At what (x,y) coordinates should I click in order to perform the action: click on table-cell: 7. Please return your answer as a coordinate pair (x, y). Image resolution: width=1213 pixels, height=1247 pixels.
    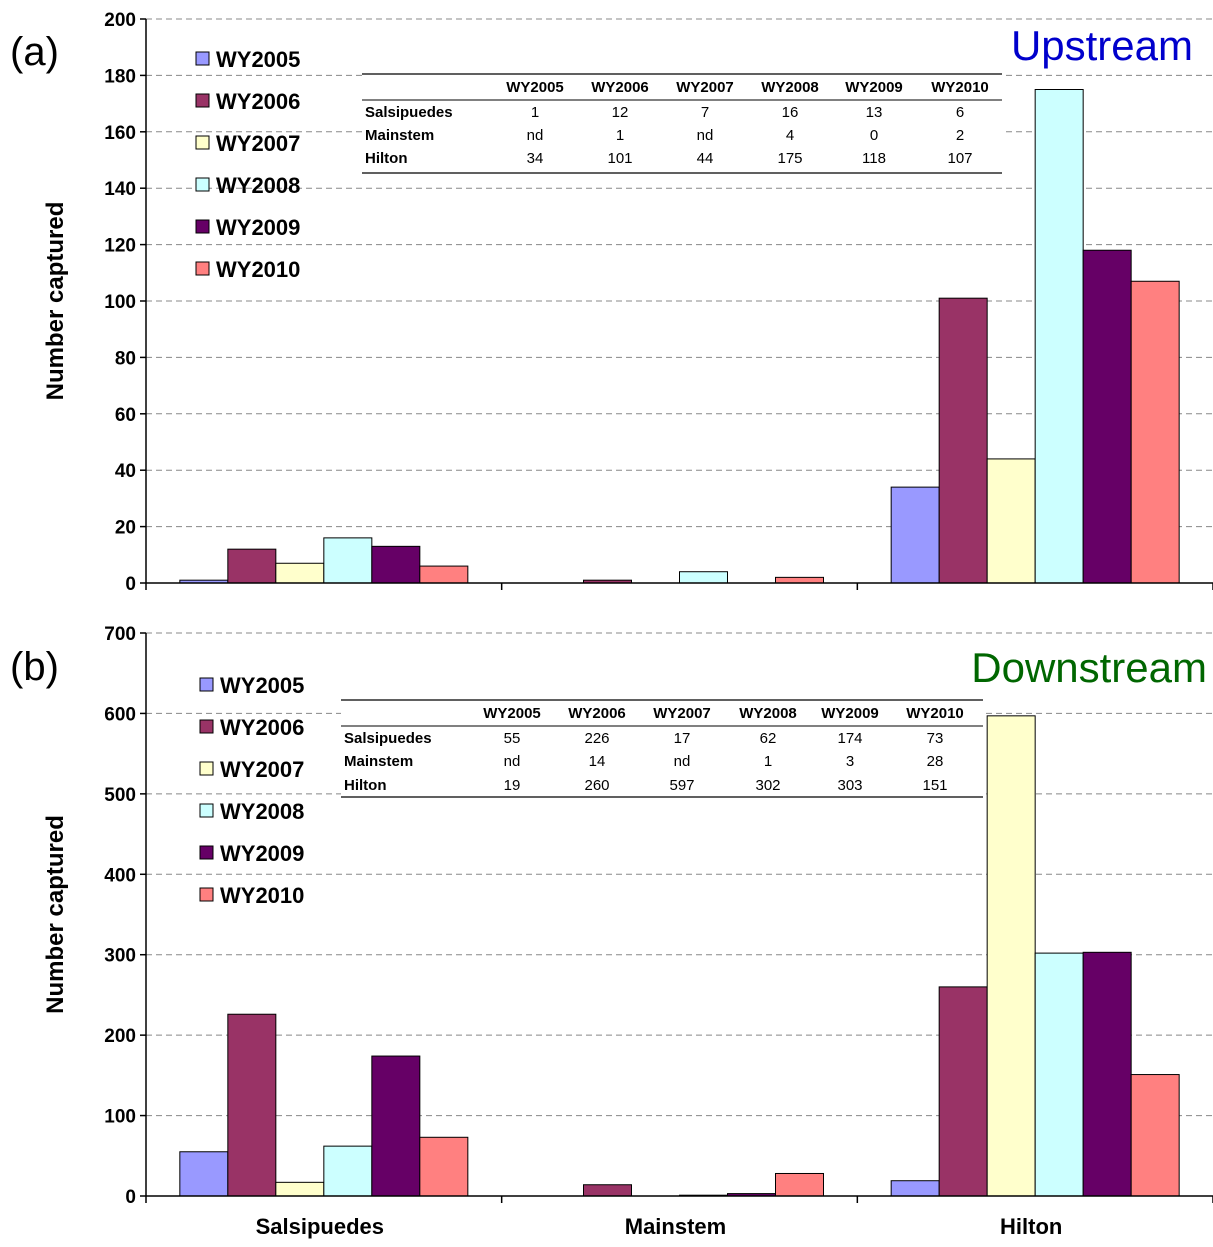
    Looking at the image, I should click on (705, 112).